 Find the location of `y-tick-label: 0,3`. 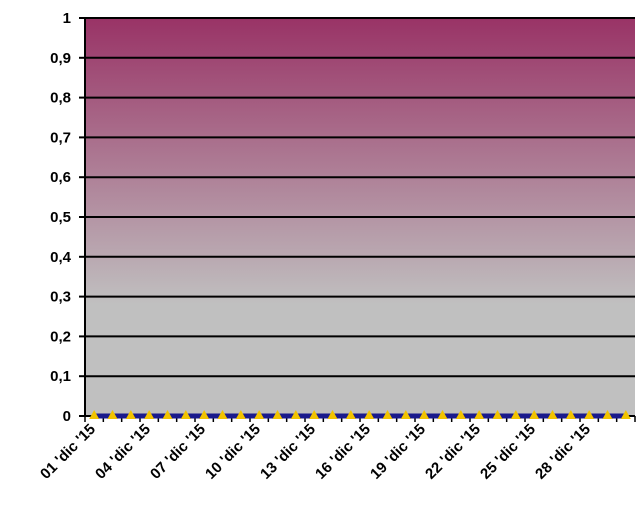

y-tick-label: 0,3 is located at coordinates (60, 297).